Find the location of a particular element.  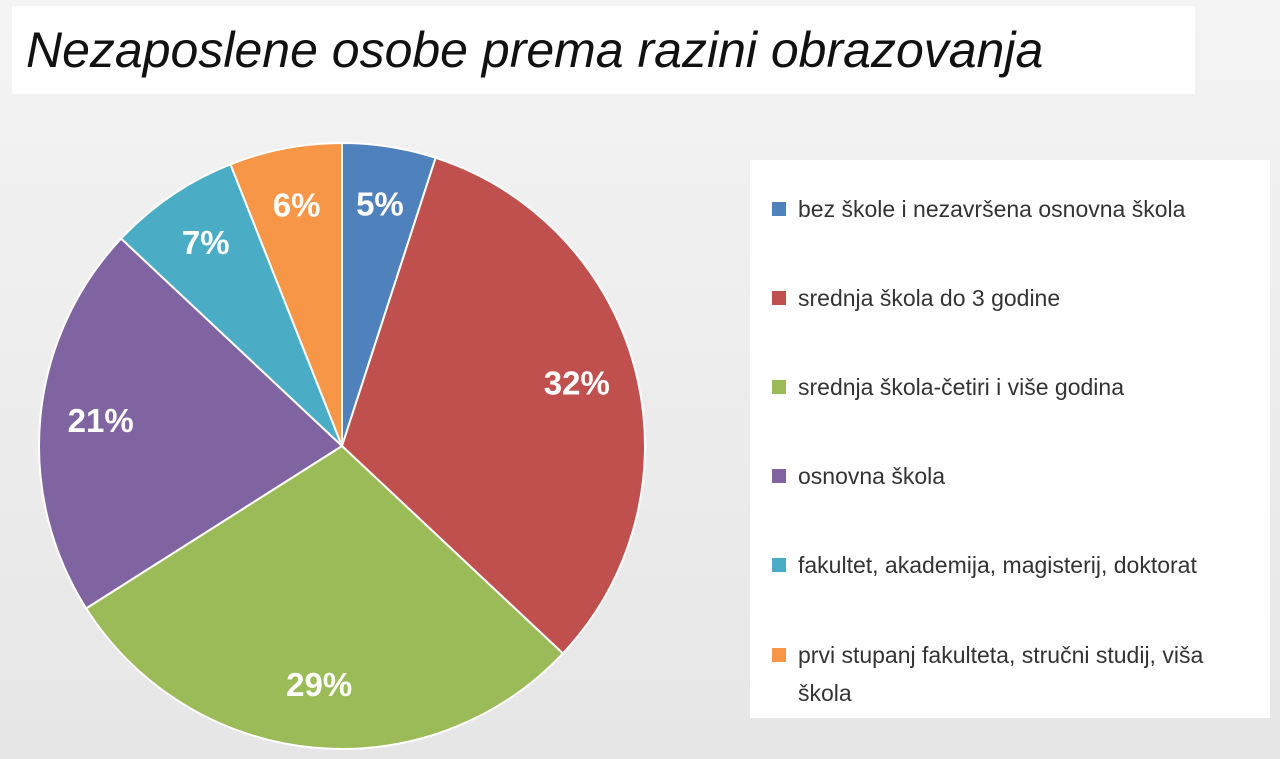

legend-label: osnovna škola is located at coordinates (872, 476).